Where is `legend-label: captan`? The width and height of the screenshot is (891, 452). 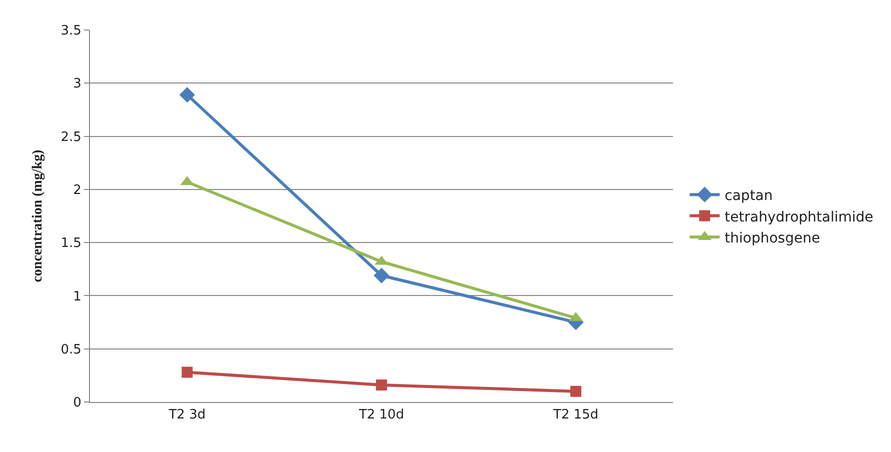
legend-label: captan is located at coordinates (748, 196).